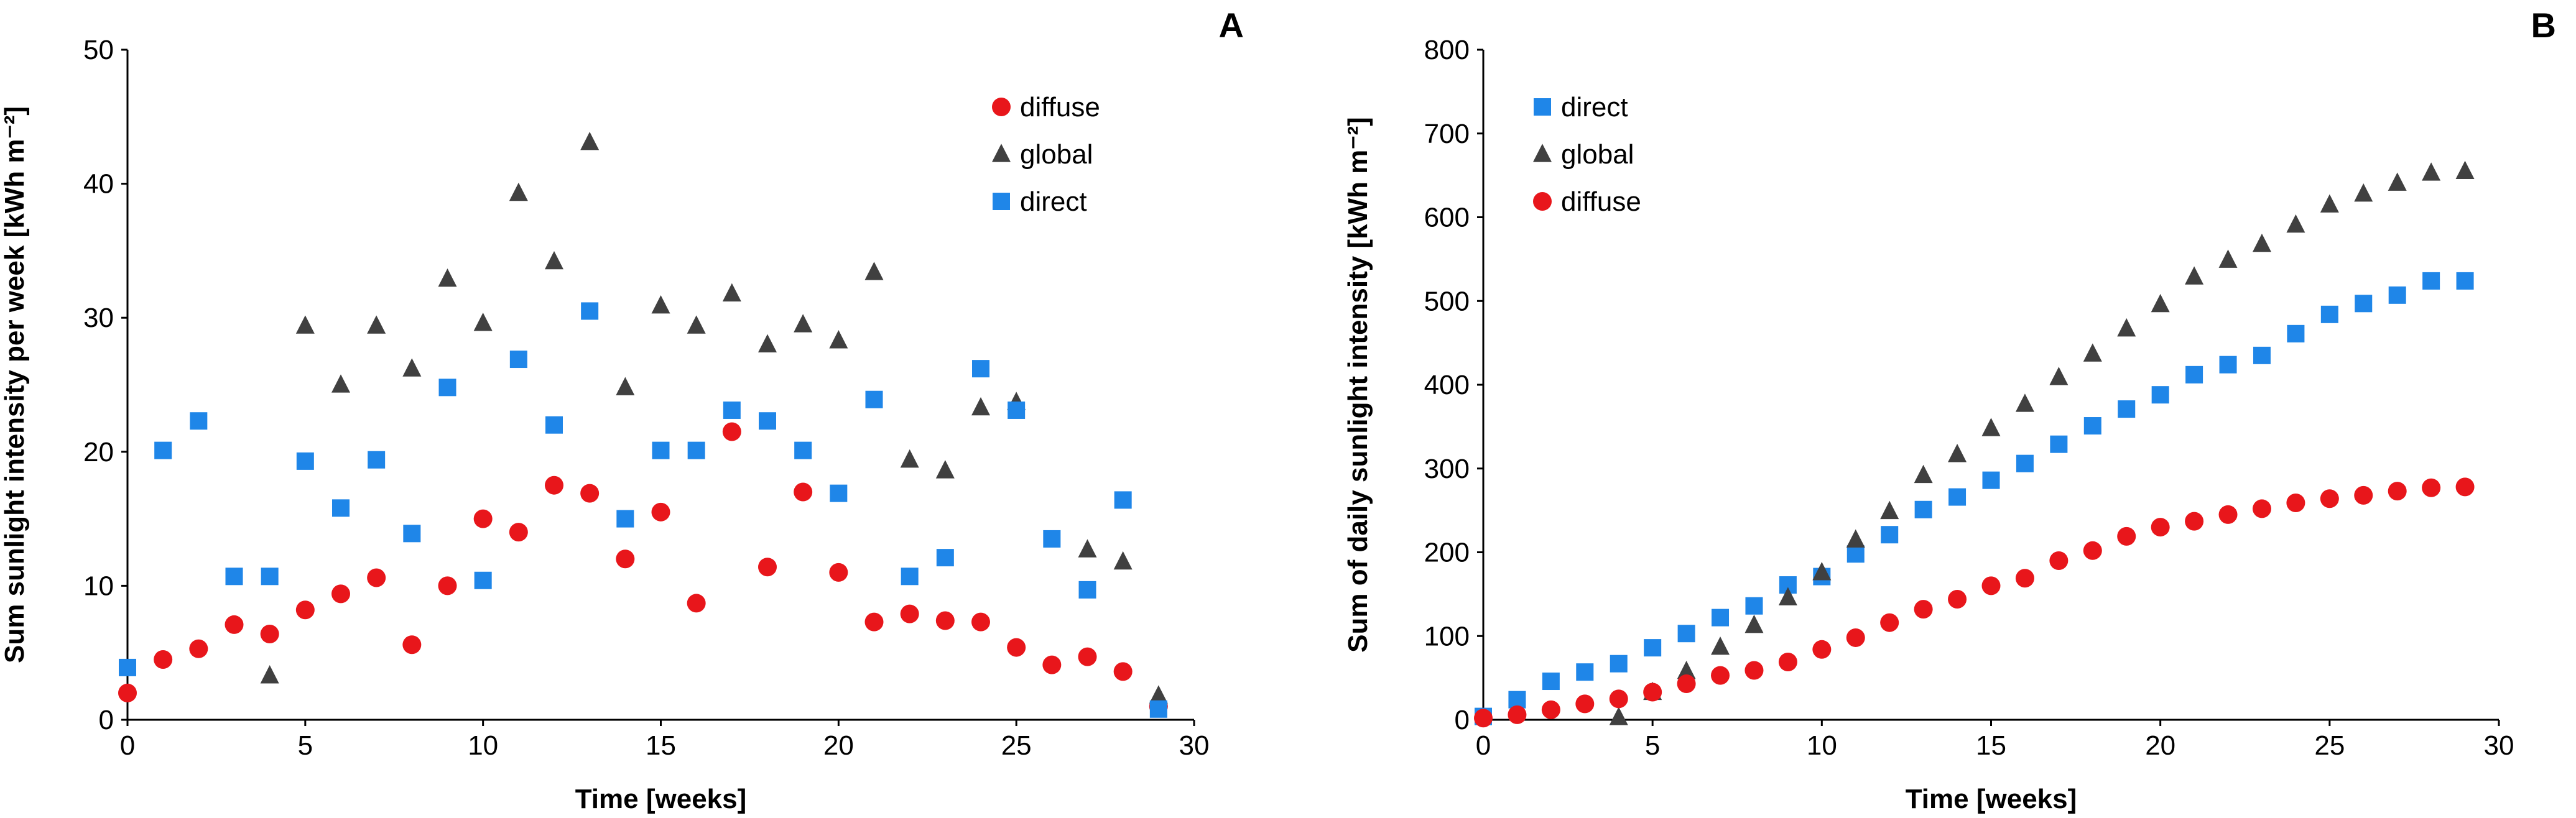 The width and height of the screenshot is (2576, 818). I want to click on y-tick-label: 400, so click(1447, 385).